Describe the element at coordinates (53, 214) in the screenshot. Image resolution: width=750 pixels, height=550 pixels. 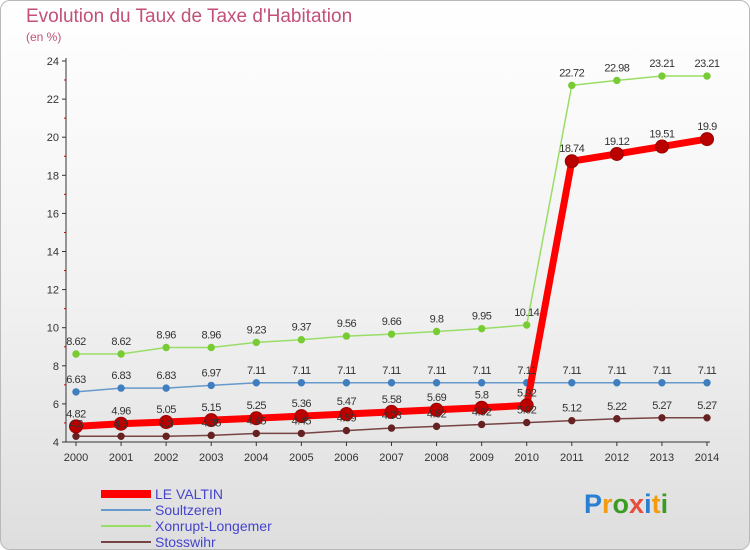
I see `y-tick-label: 16` at that location.